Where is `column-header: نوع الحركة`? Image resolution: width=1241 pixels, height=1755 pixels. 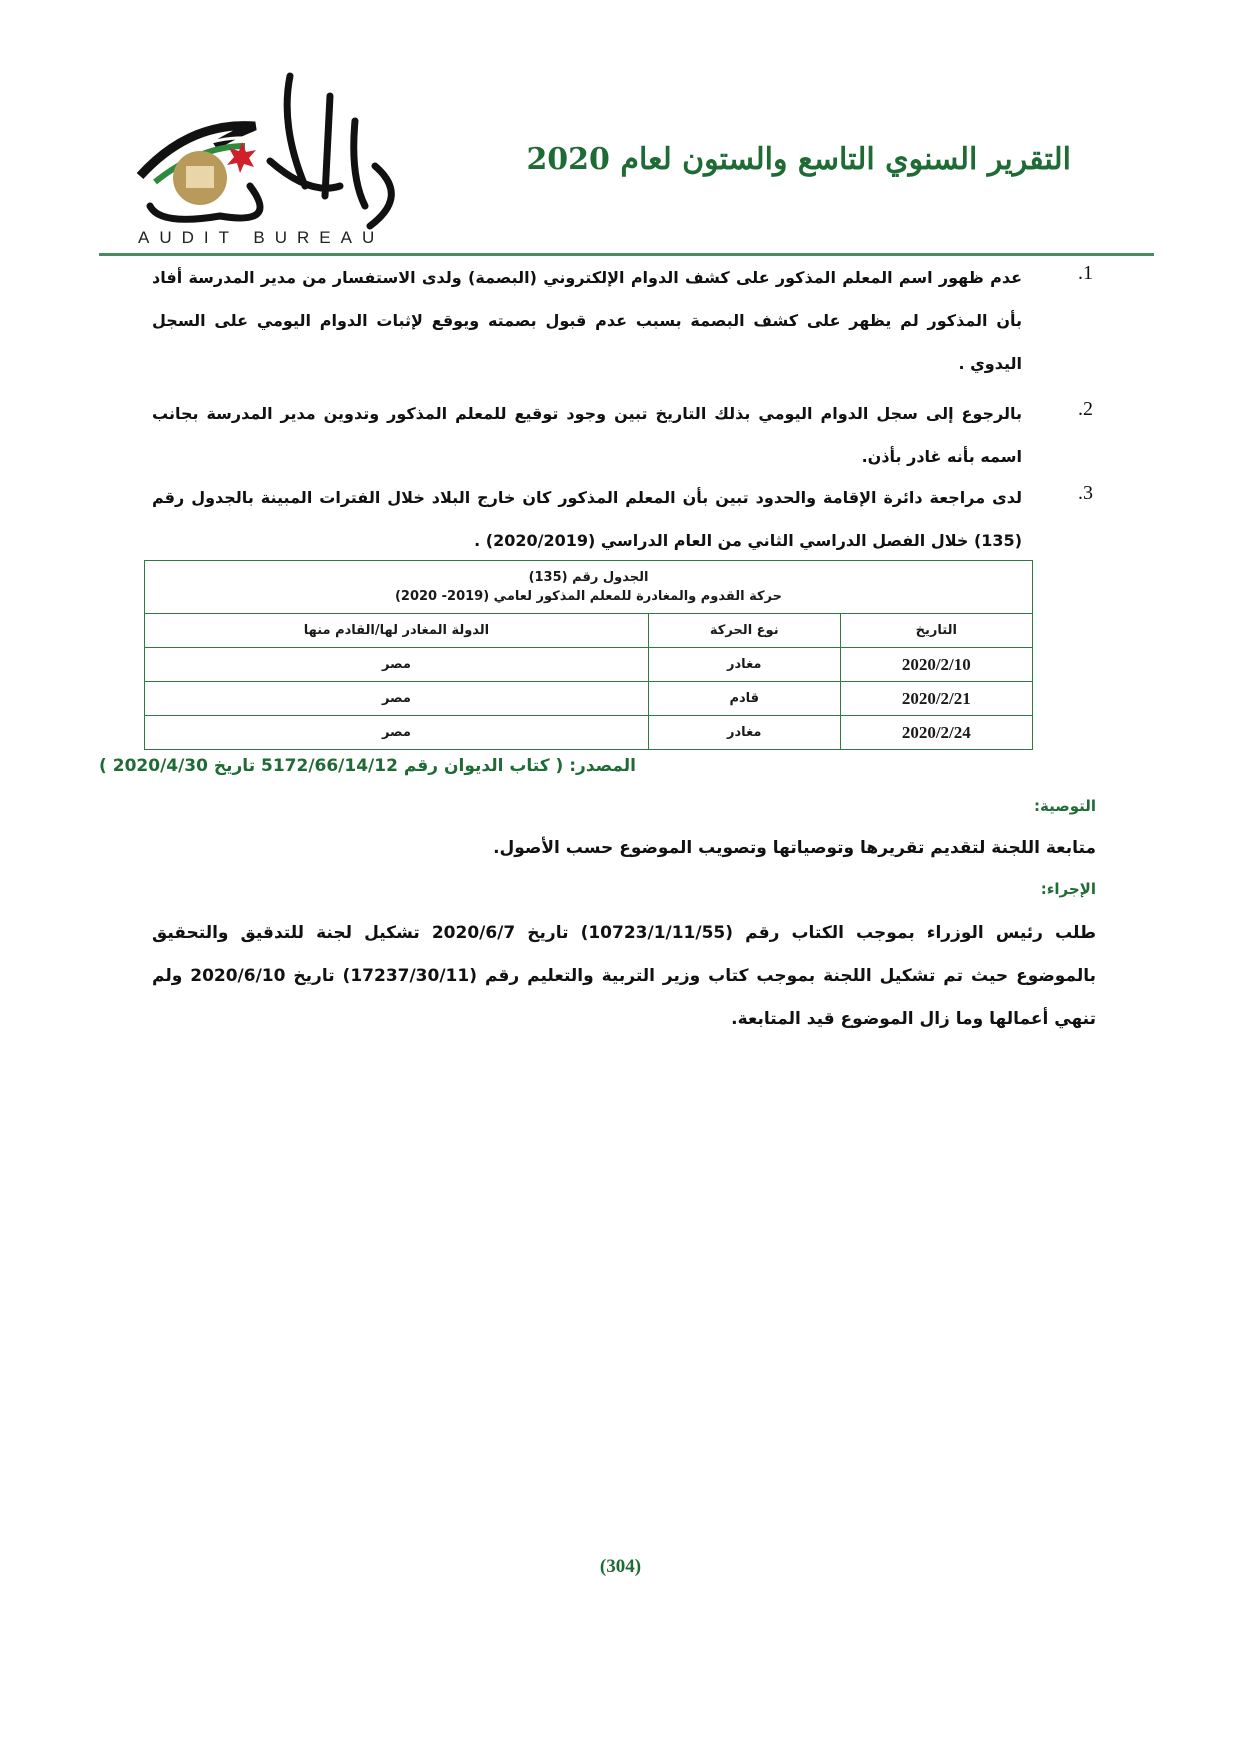
column-header: نوع الحركة is located at coordinates (744, 630).